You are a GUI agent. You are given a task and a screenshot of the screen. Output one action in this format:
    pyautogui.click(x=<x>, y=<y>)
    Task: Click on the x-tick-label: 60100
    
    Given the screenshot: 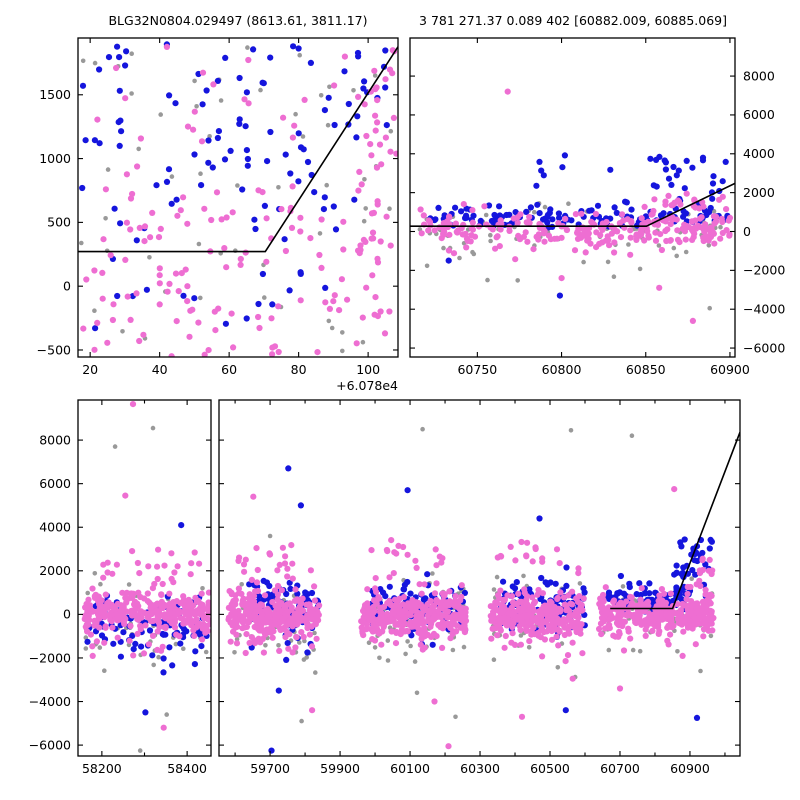 What is the action you would take?
    pyautogui.click(x=410, y=768)
    